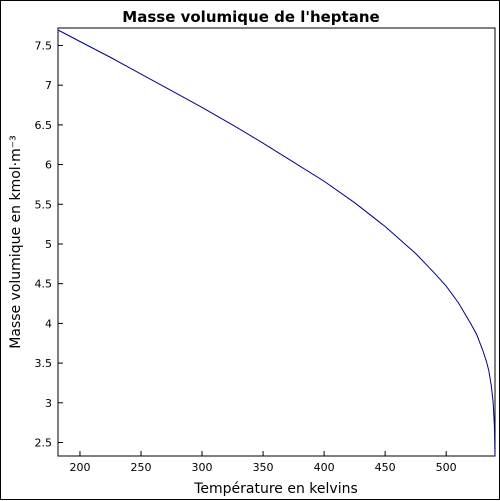 This screenshot has height=501, width=500. I want to click on x-tick-label: 200, so click(79, 467).